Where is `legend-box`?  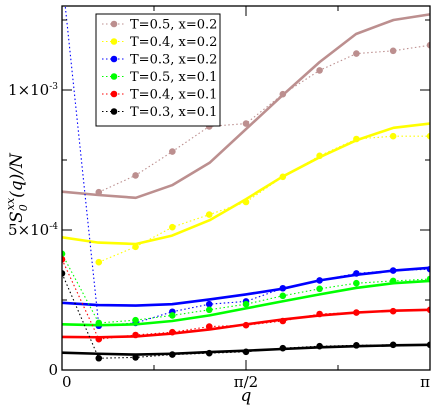 legend-box is located at coordinates (158, 70).